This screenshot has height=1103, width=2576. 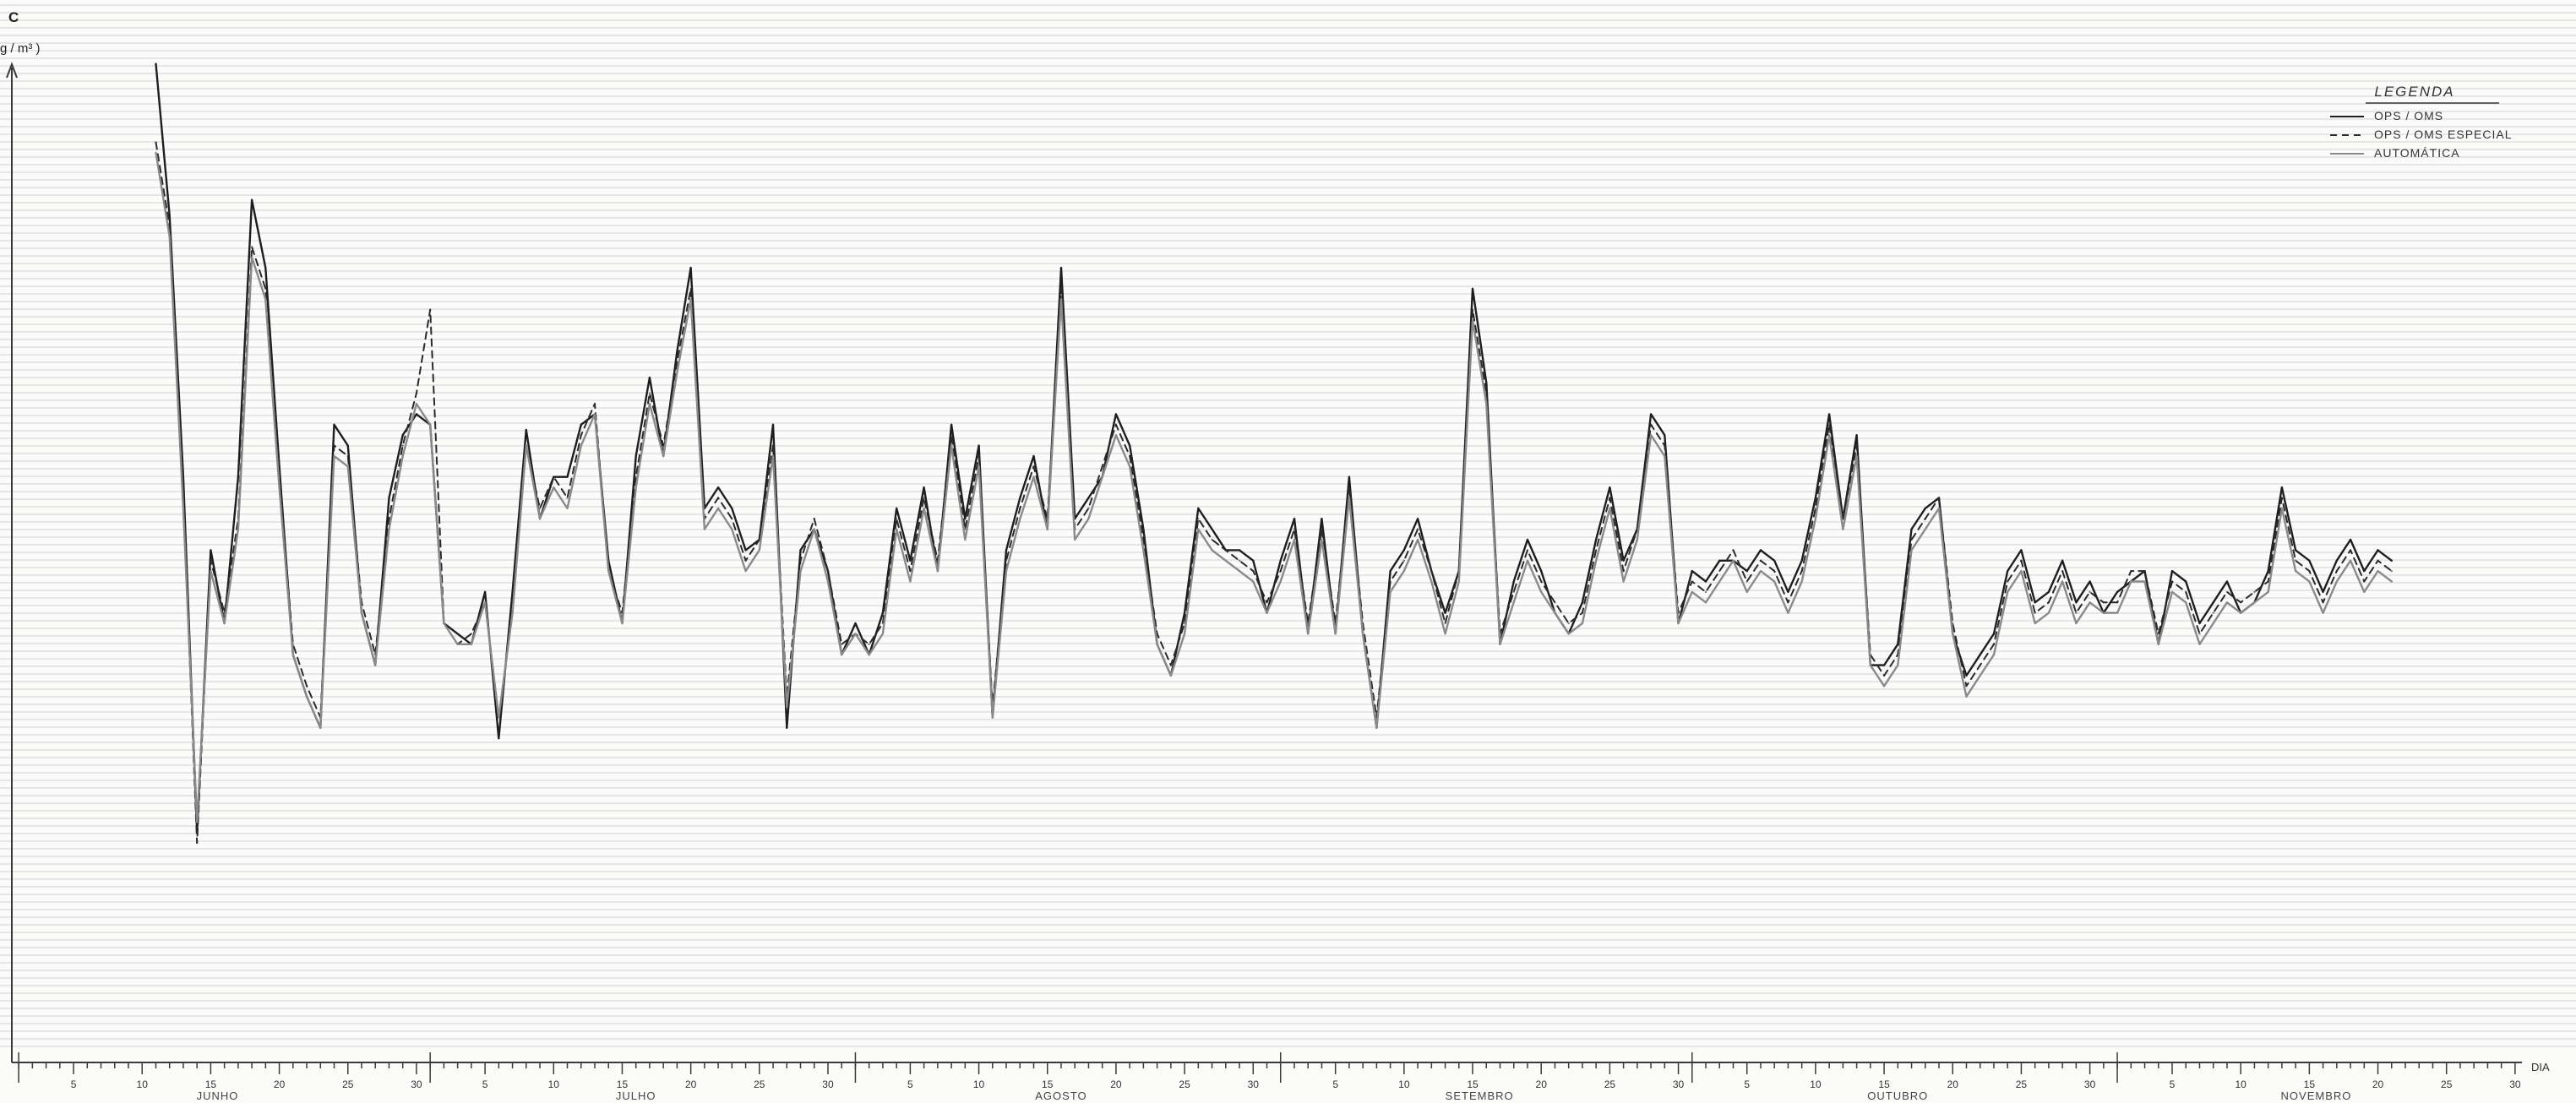 I want to click on month-label: JUNHO, so click(x=218, y=1095).